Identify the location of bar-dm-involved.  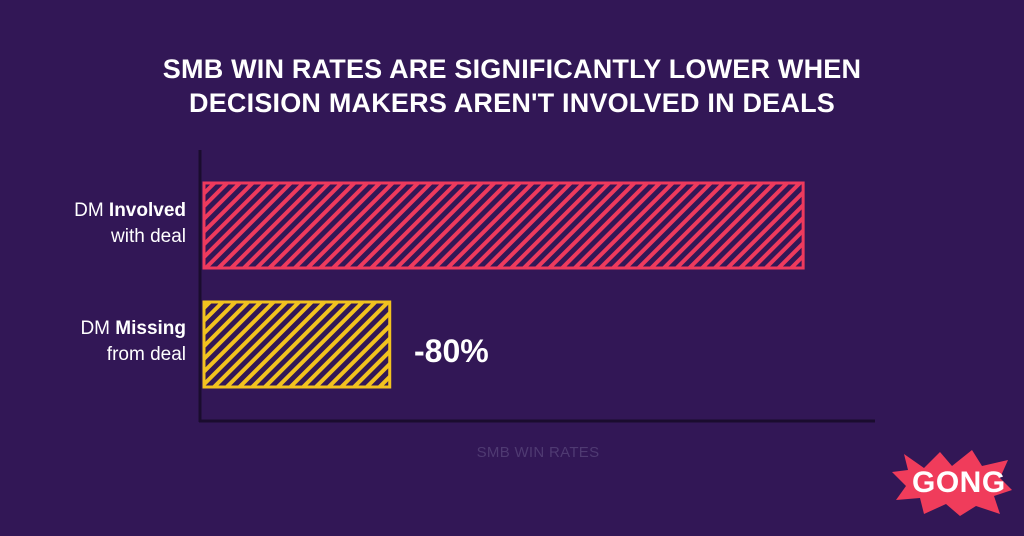
(503, 225).